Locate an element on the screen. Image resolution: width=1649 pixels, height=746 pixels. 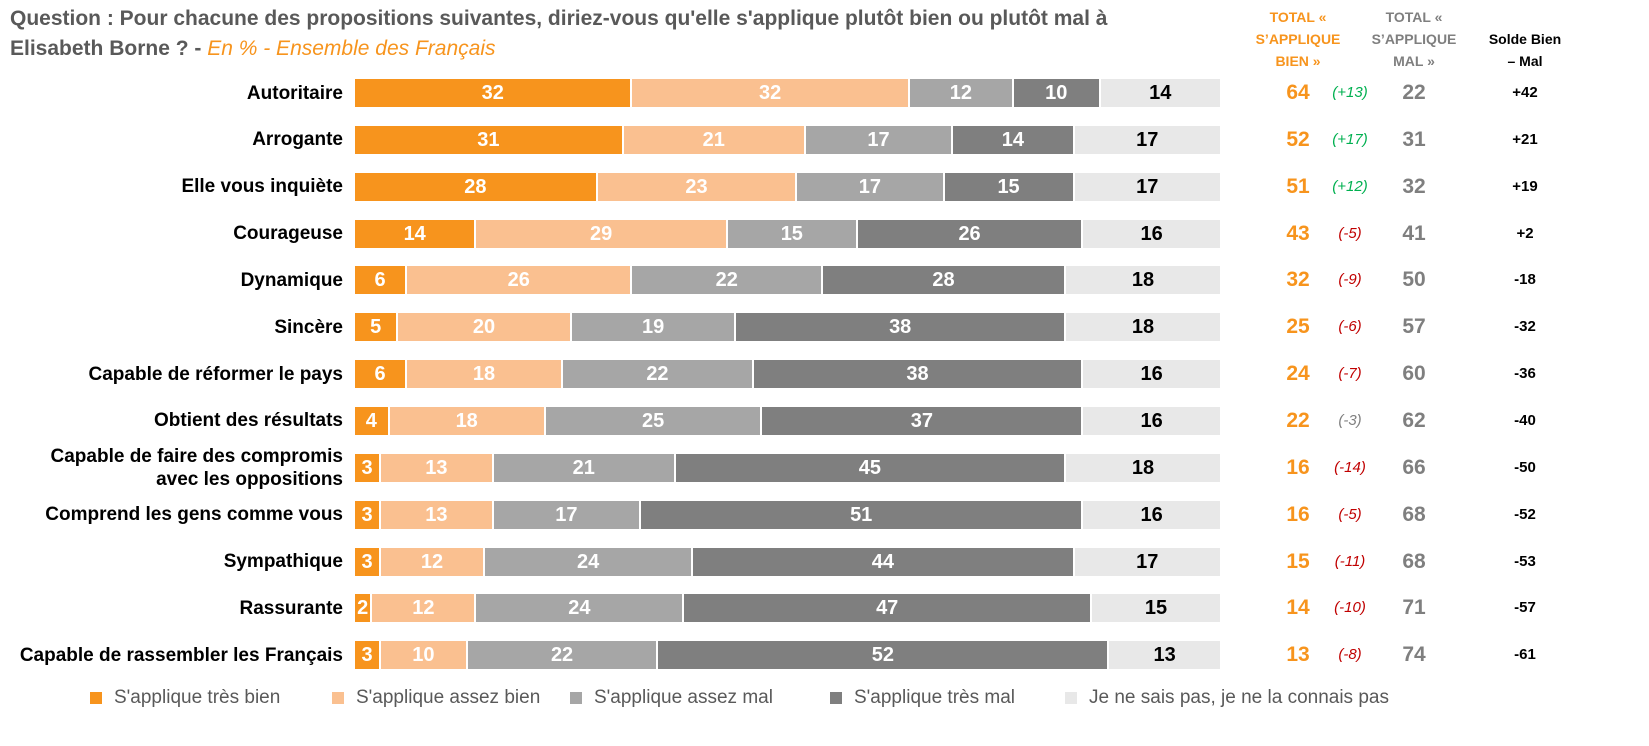
category-label: Capable de réformer le pays is located at coordinates (216, 374).